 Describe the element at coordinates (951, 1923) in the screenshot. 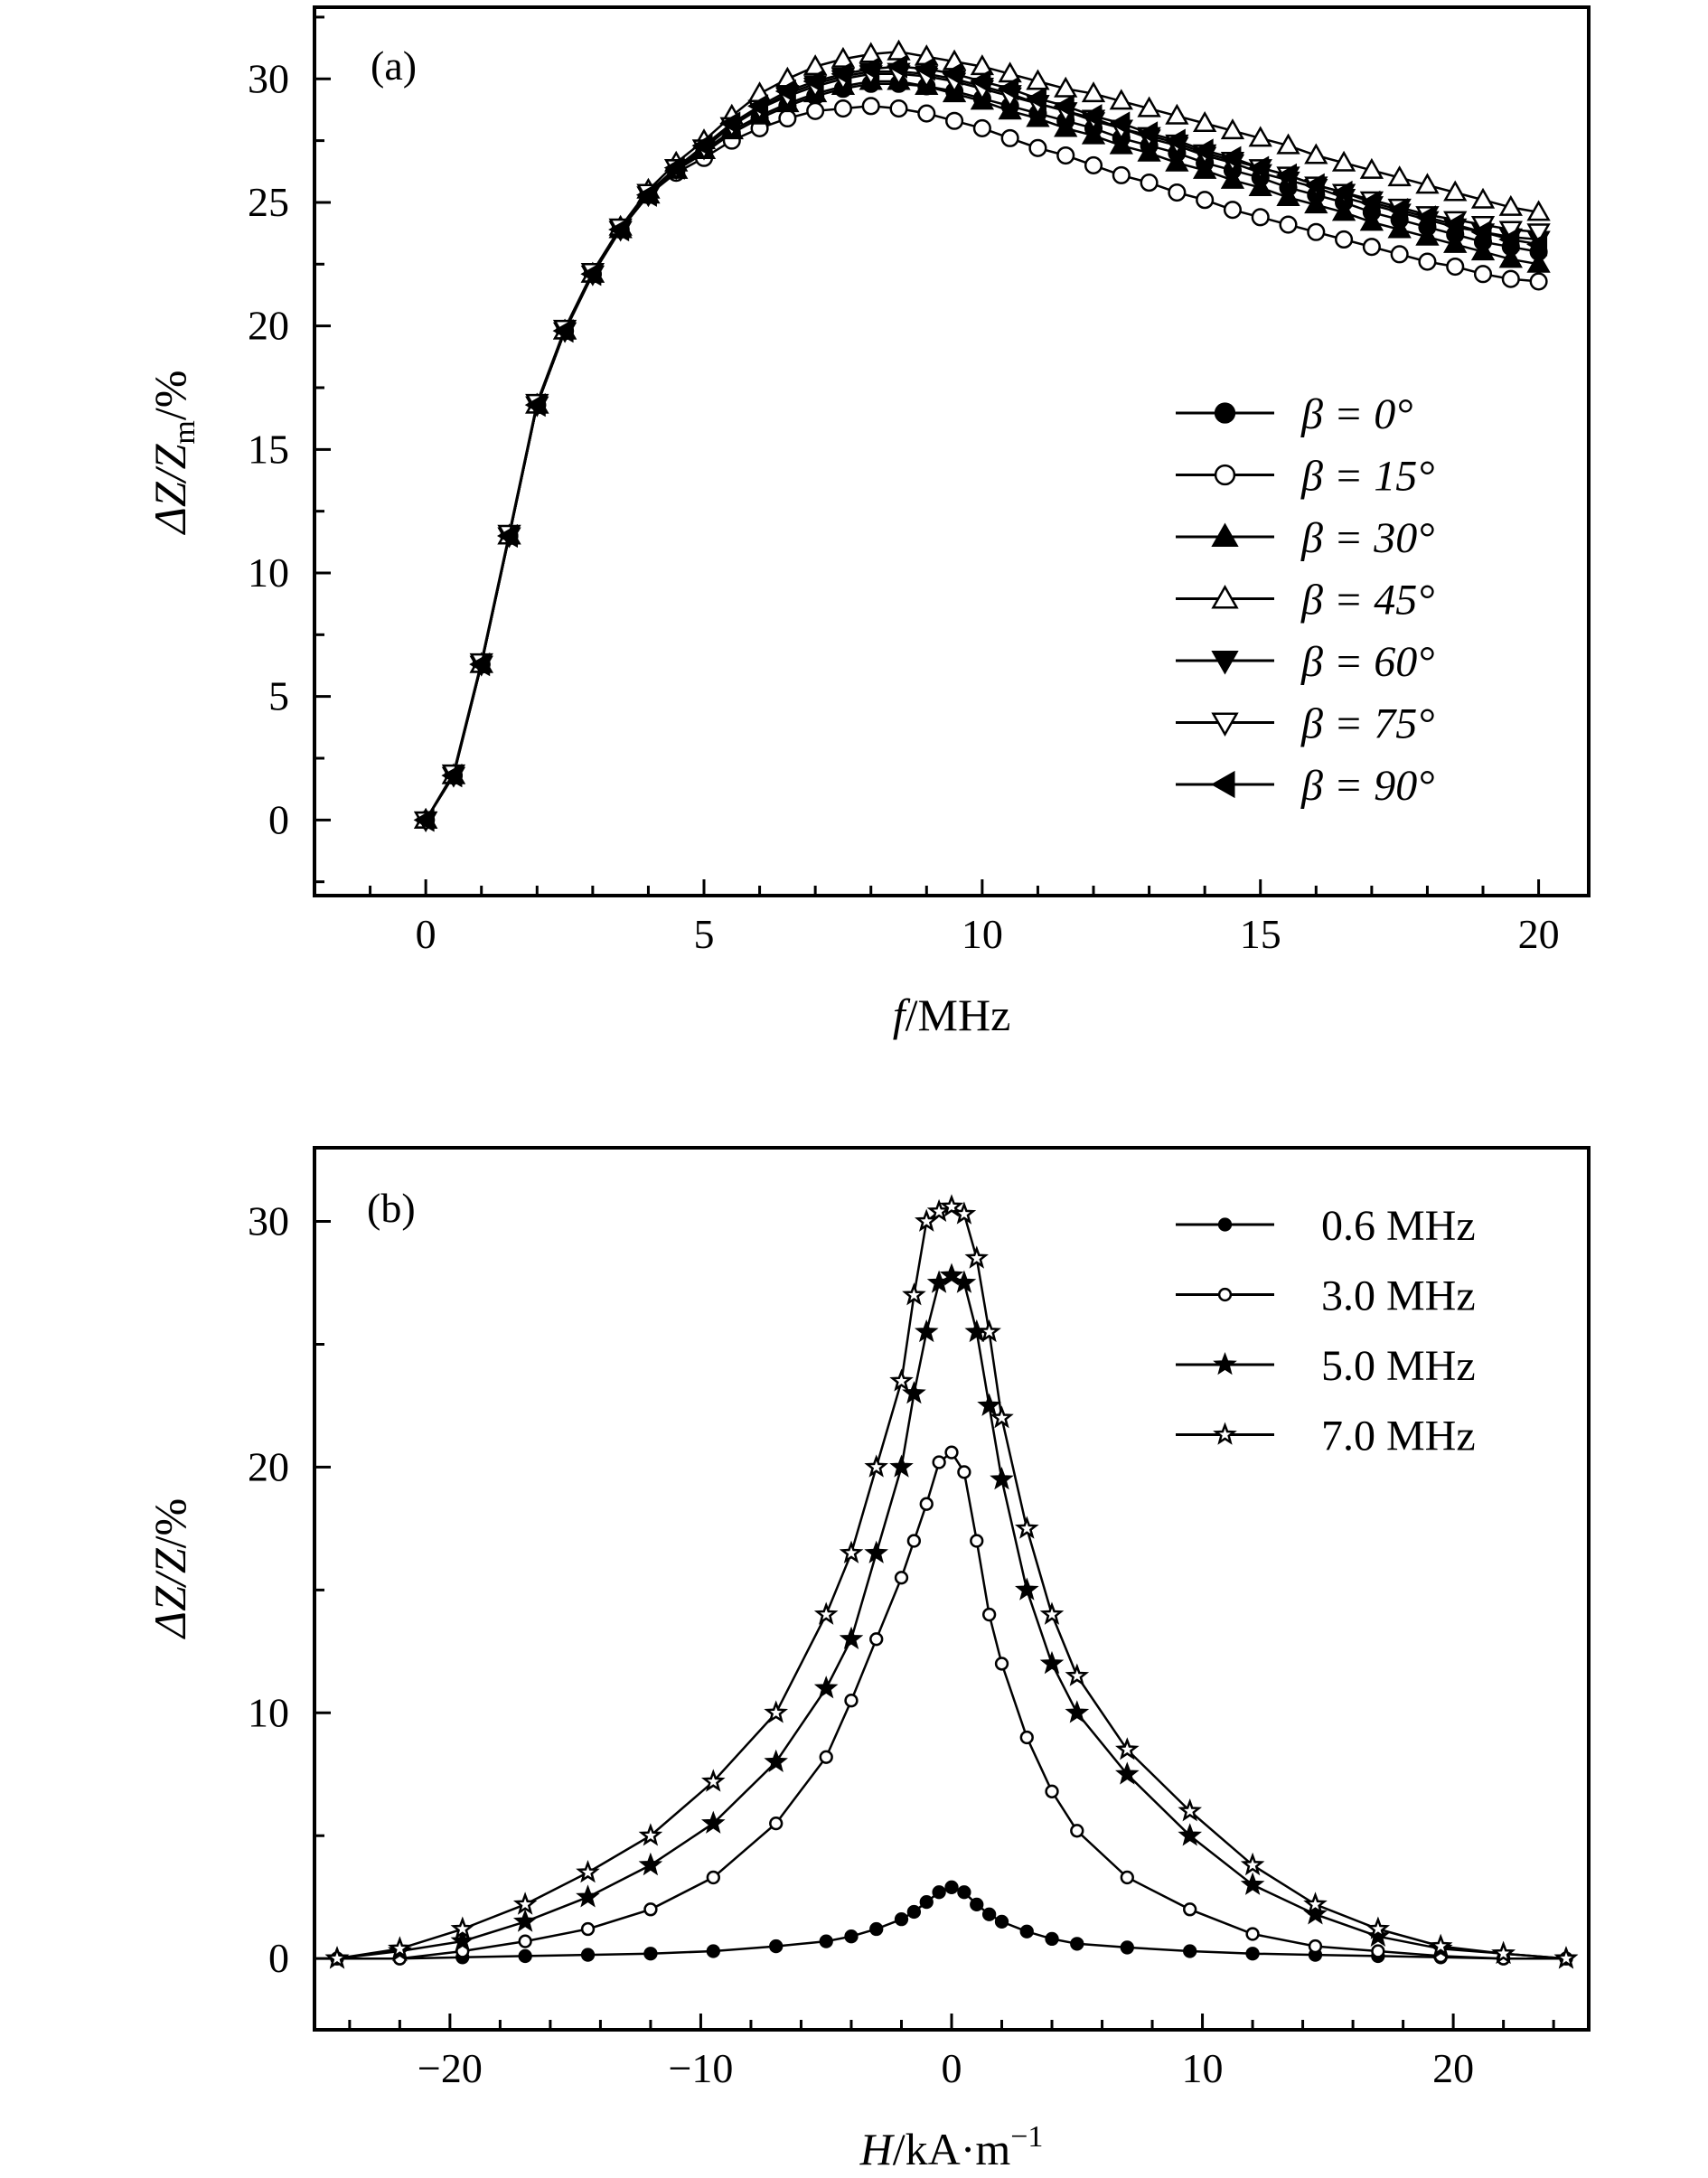

I see `series-0-6-mhz` at that location.